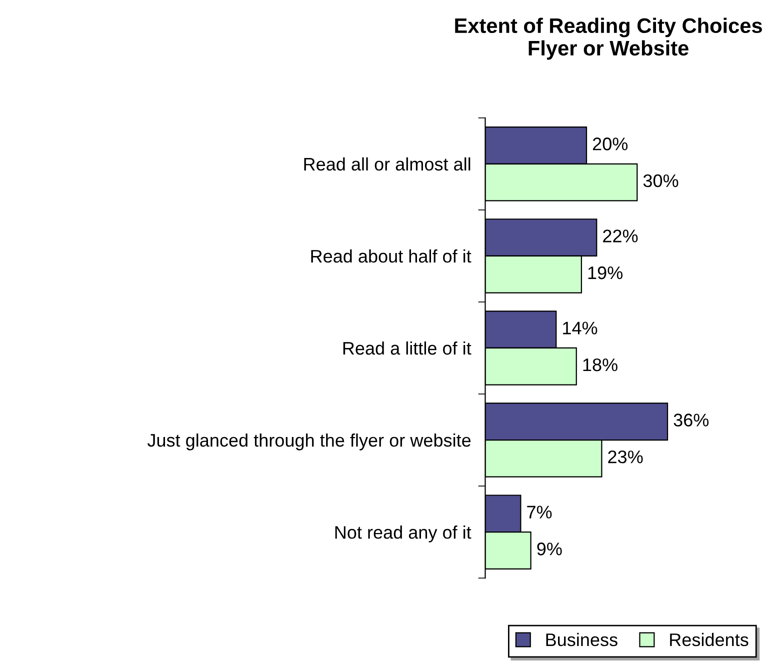 This screenshot has width=769, height=666. I want to click on legend-label: Residents, so click(709, 639).